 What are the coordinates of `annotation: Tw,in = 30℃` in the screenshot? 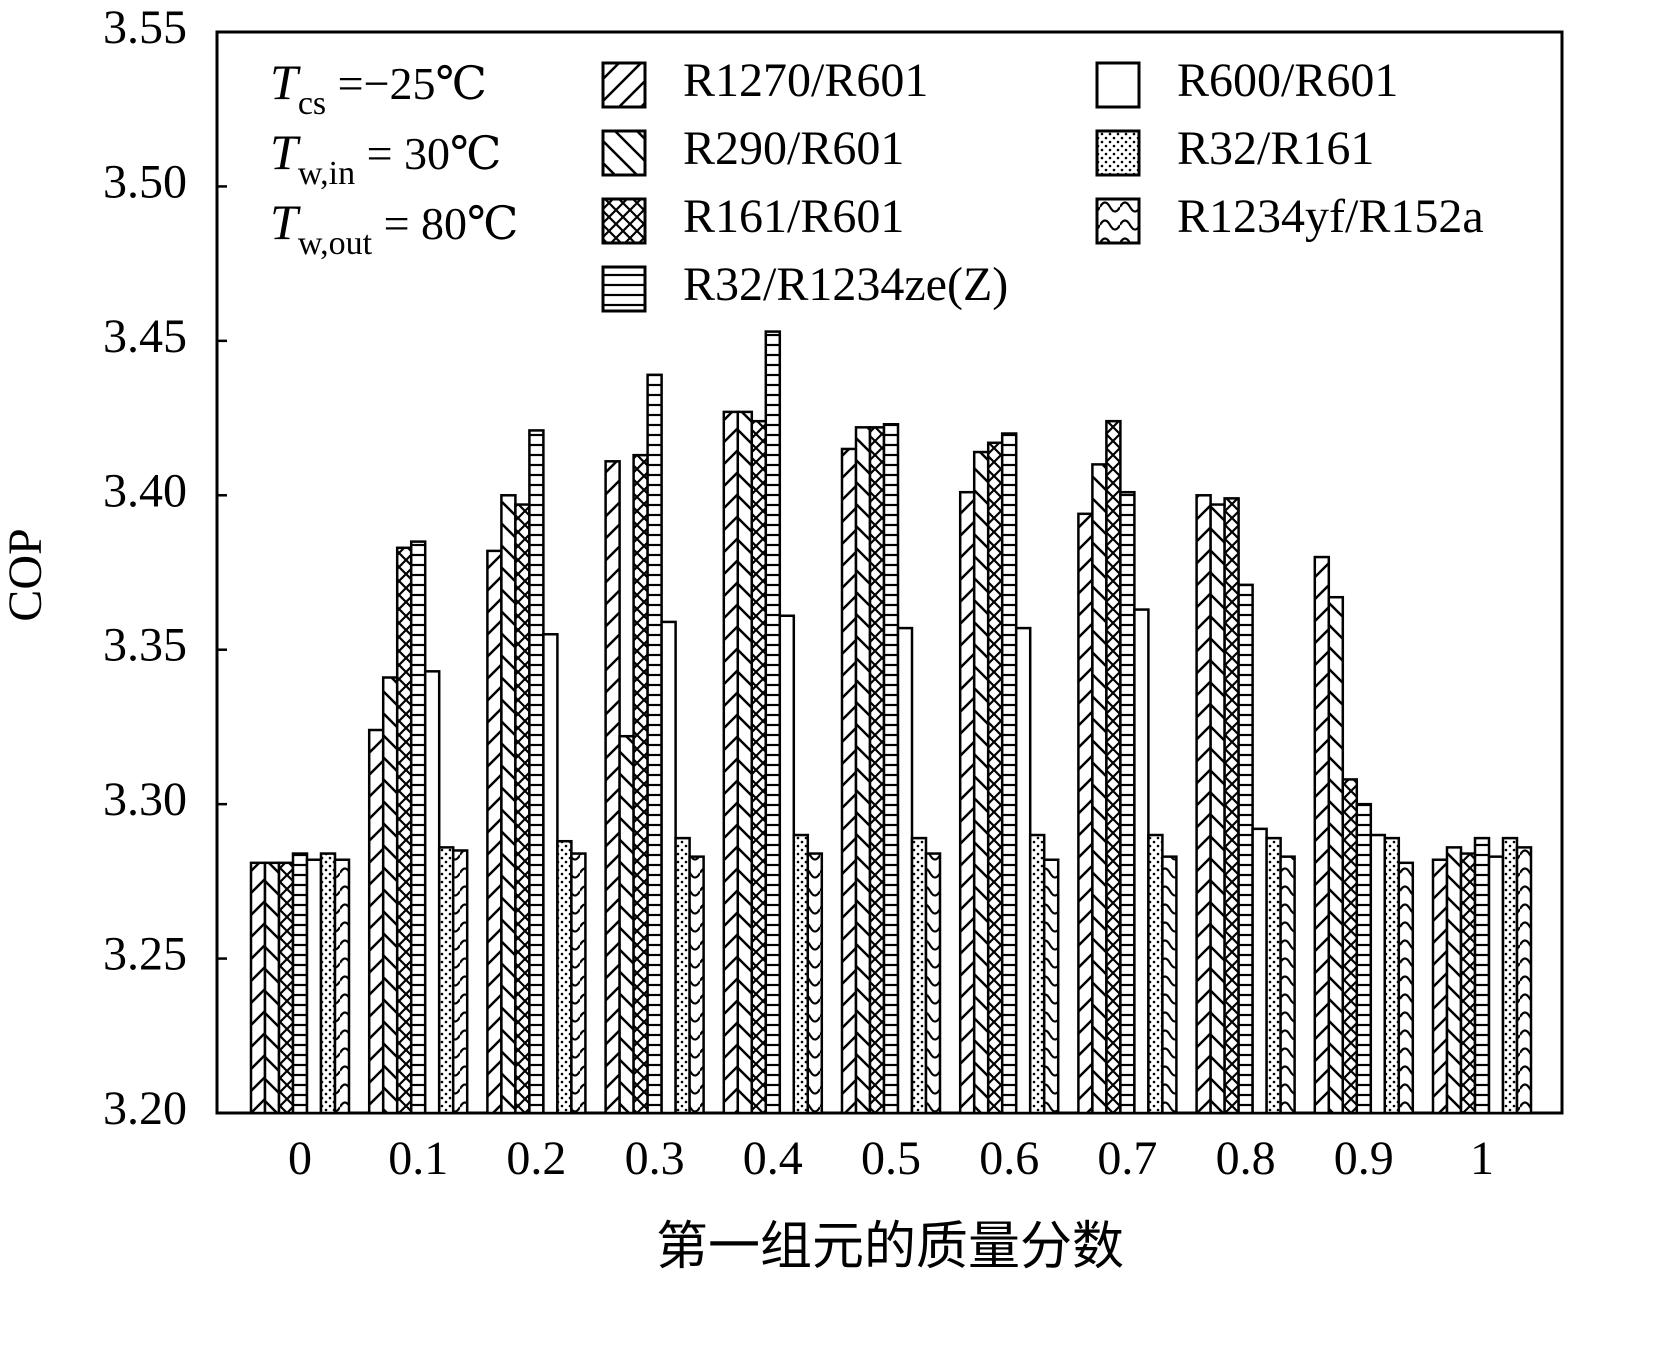 It's located at (386, 157).